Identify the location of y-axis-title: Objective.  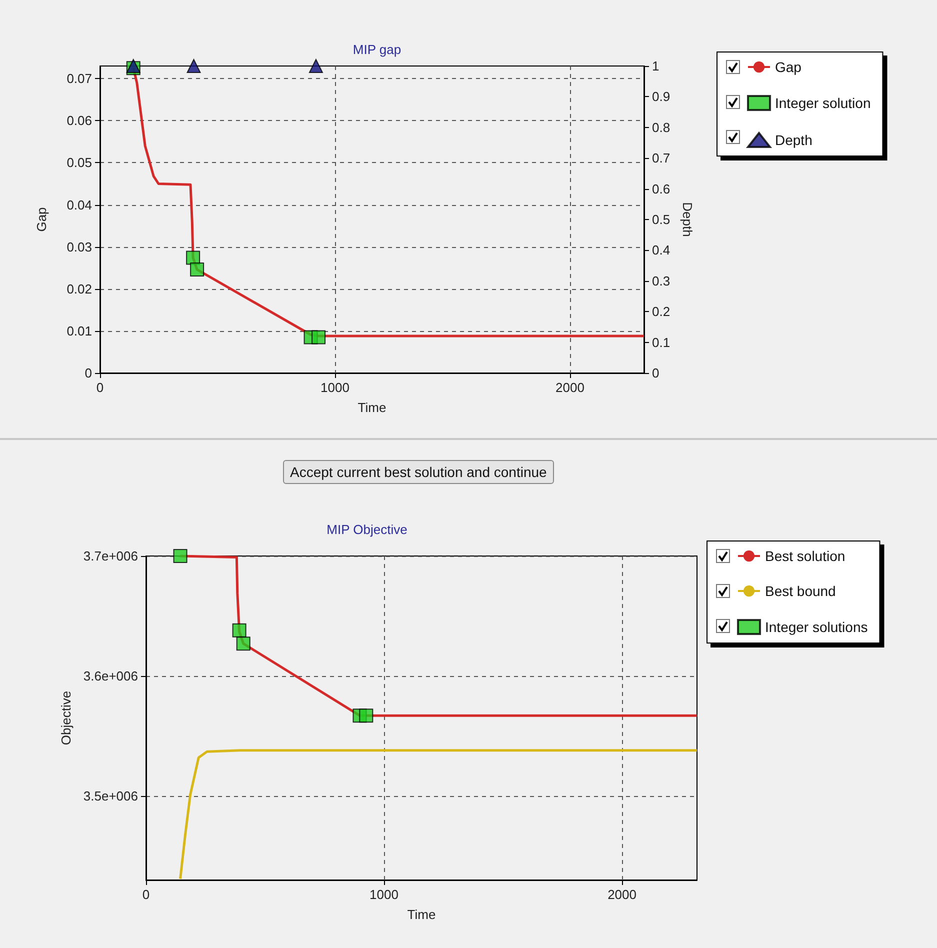
(66, 718).